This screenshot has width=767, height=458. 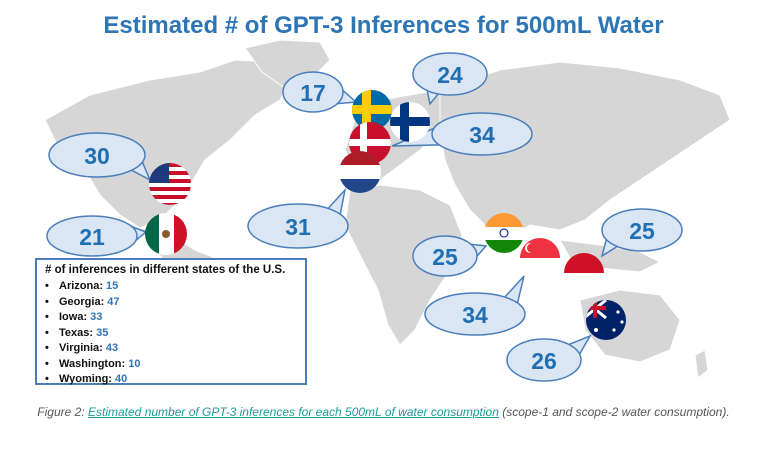 I want to click on bubble-finland: 24, so click(x=450, y=79).